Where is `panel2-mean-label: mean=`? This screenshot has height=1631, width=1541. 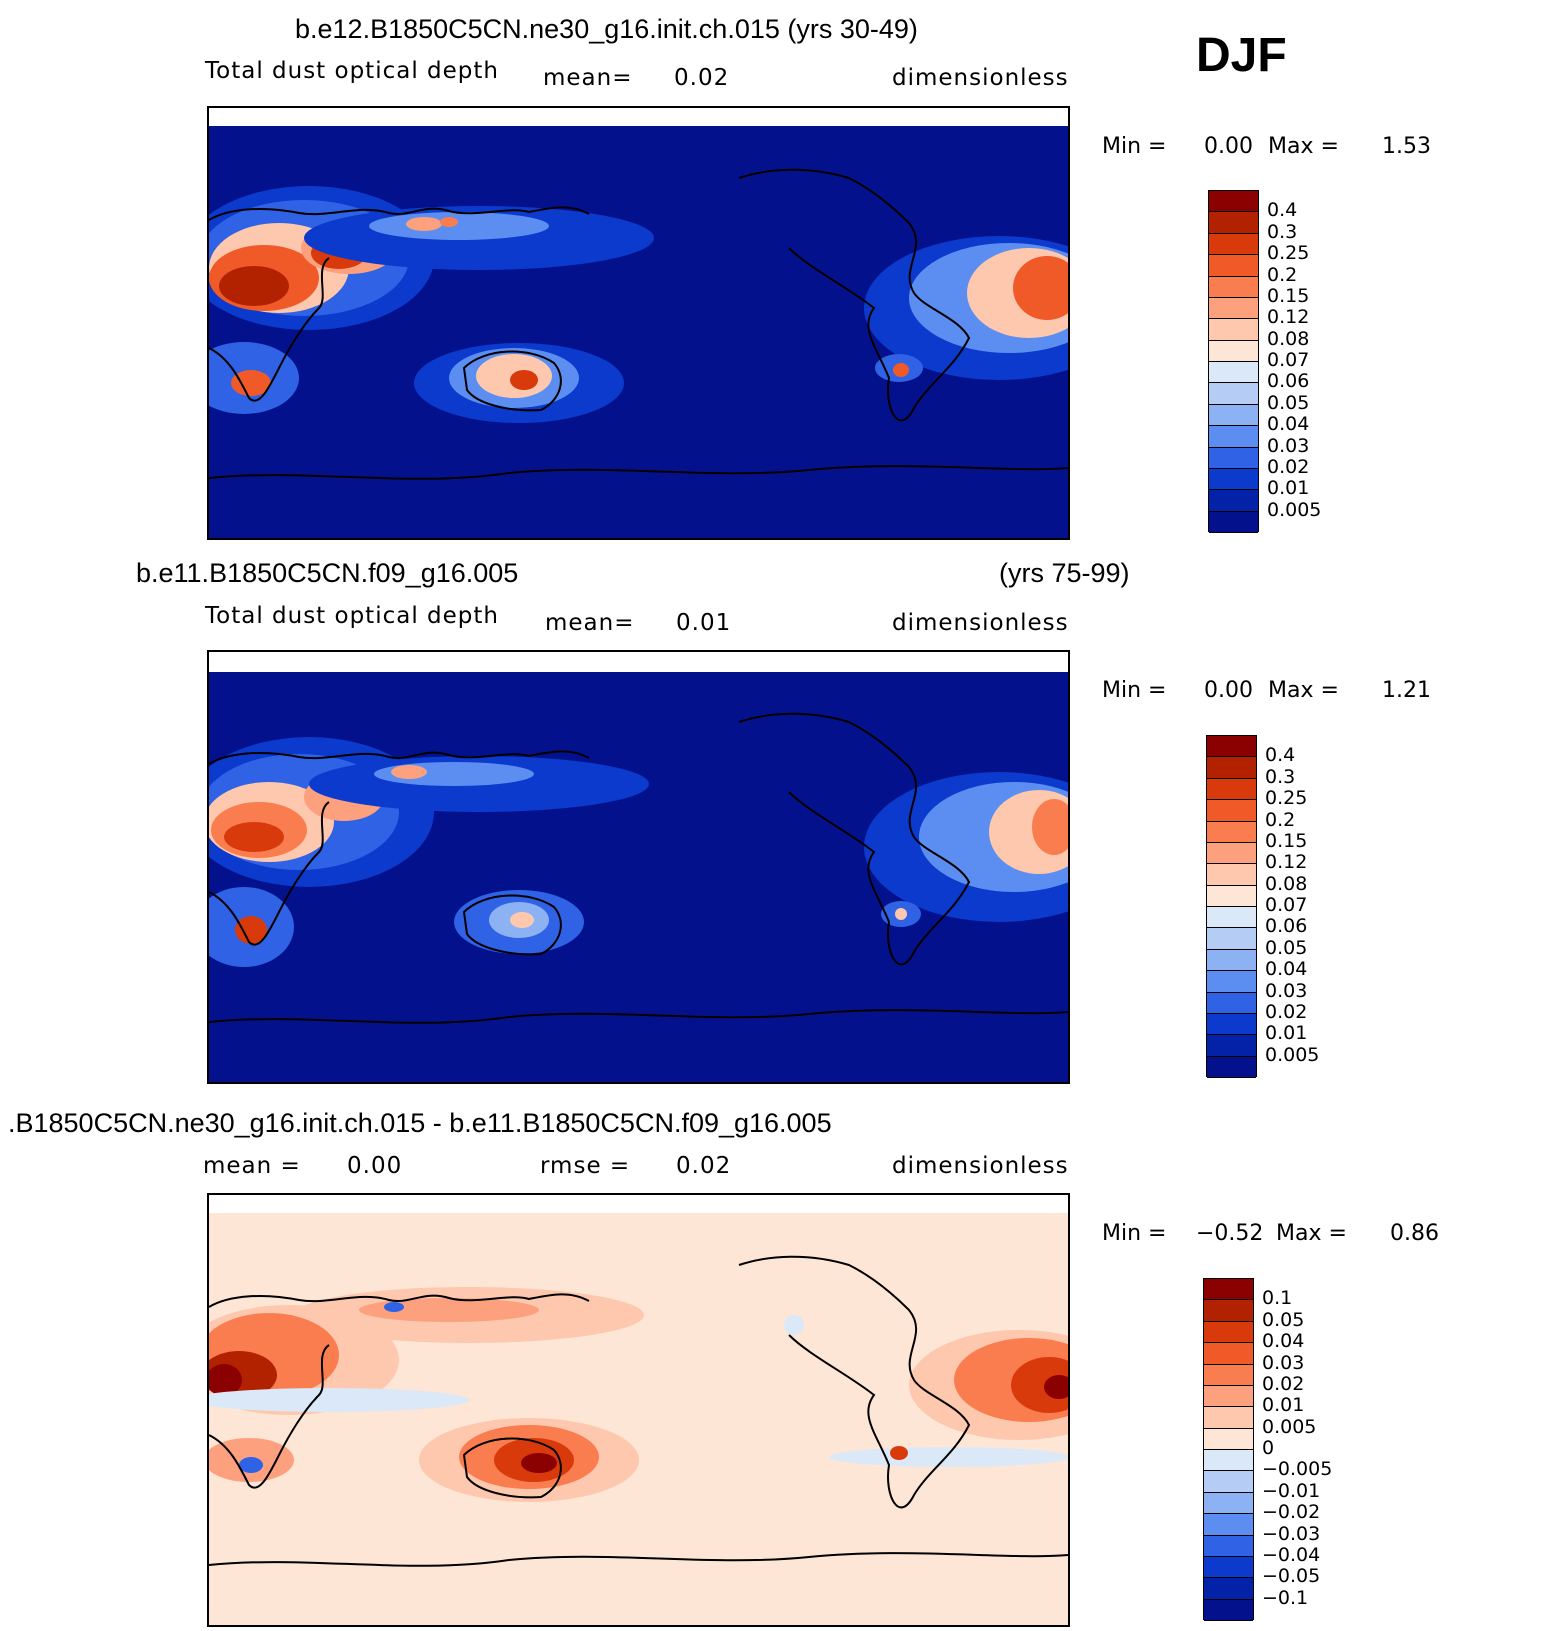 panel2-mean-label: mean= is located at coordinates (590, 623).